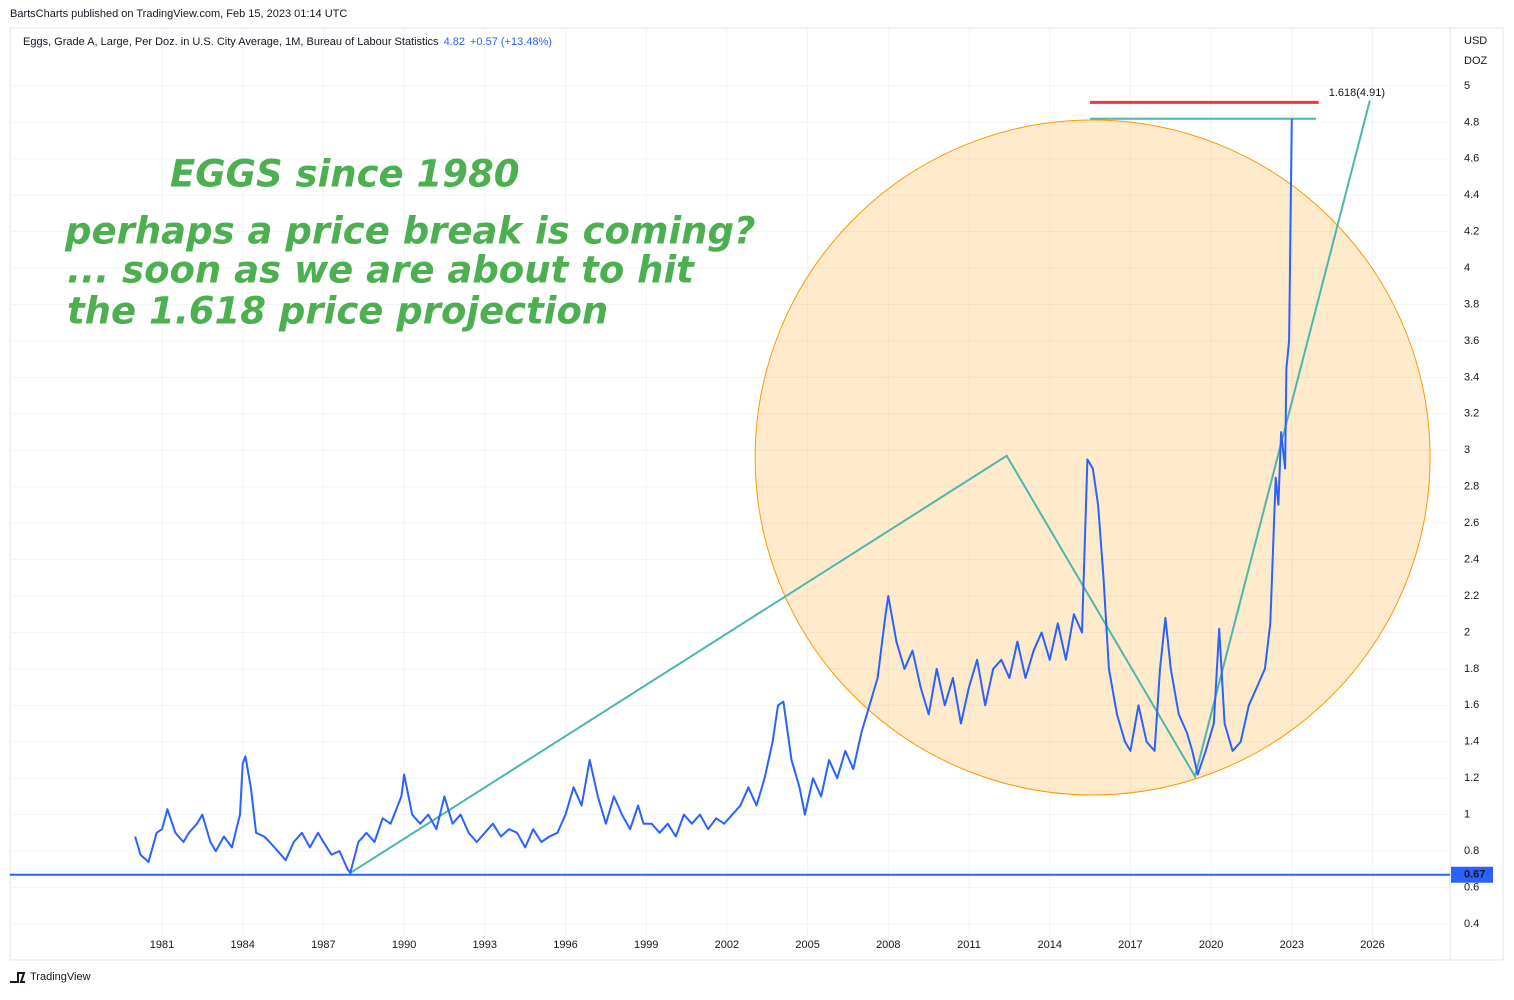  What do you see at coordinates (344, 174) in the screenshot?
I see `annotation: EGGS since 1980` at bounding box center [344, 174].